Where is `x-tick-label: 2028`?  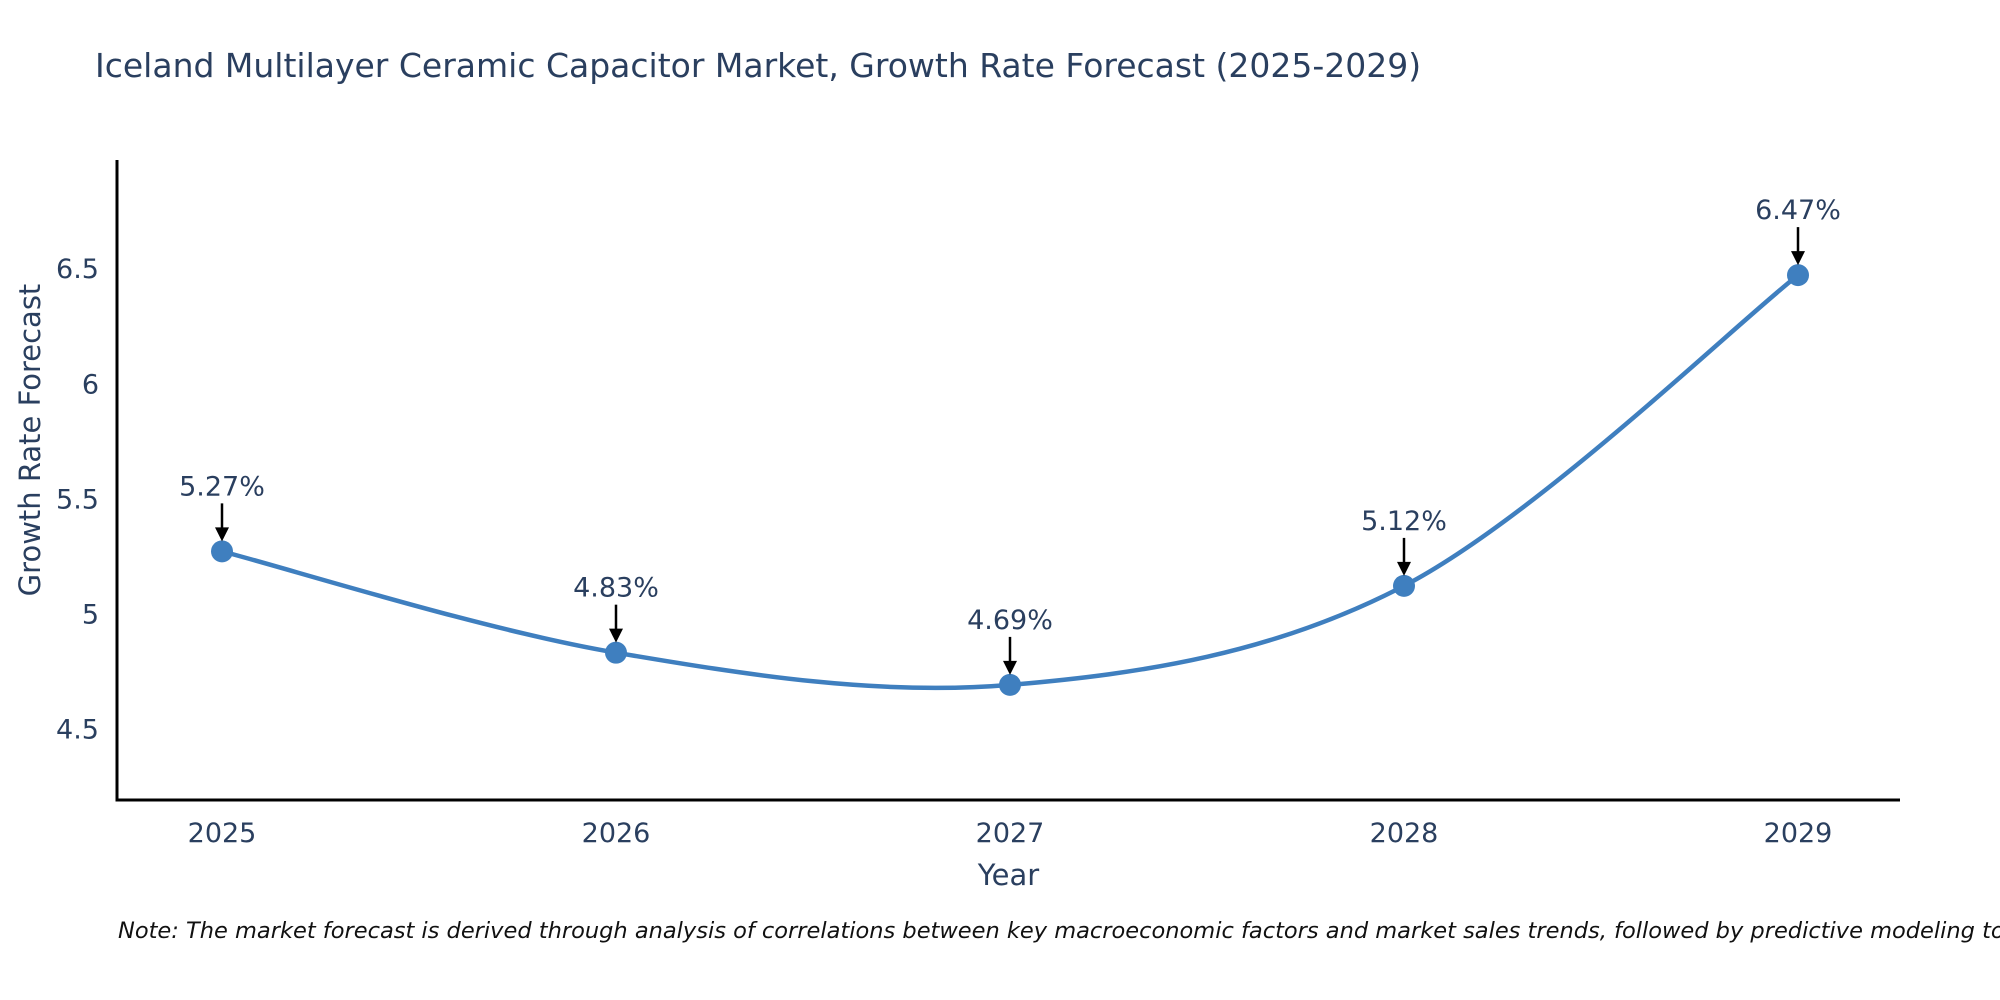
x-tick-label: 2028 is located at coordinates (1404, 833).